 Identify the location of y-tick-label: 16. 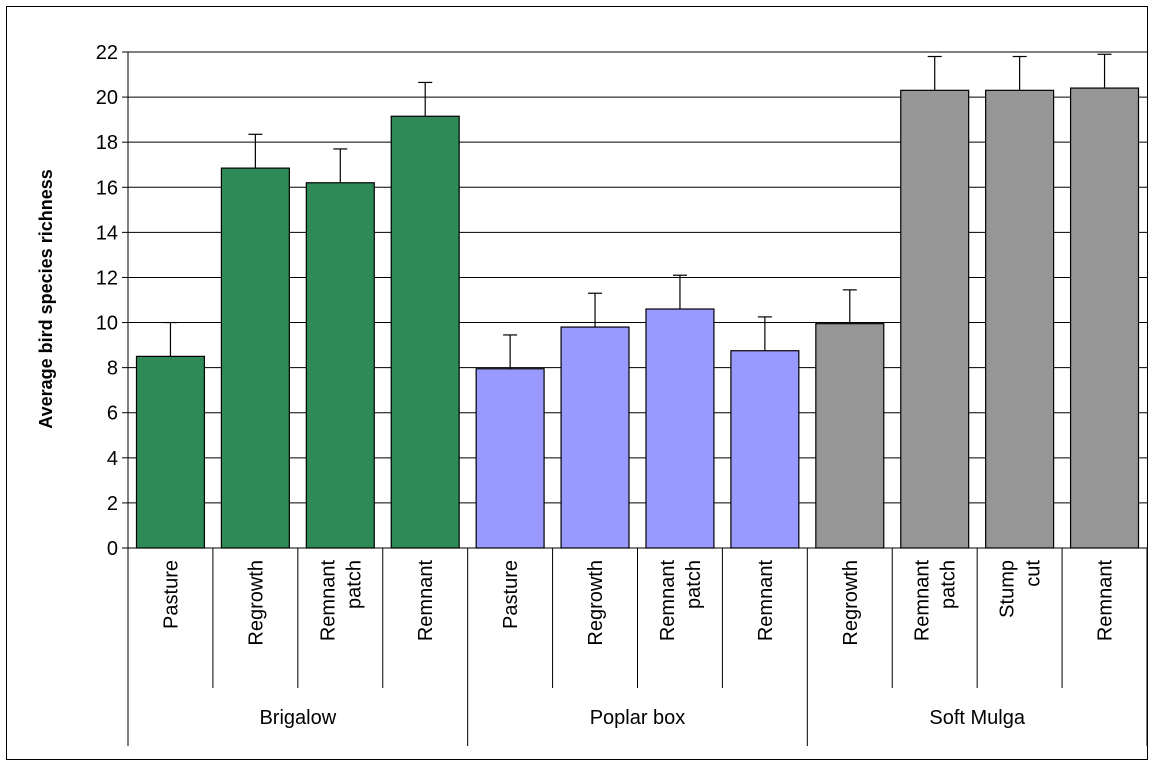
(107, 188).